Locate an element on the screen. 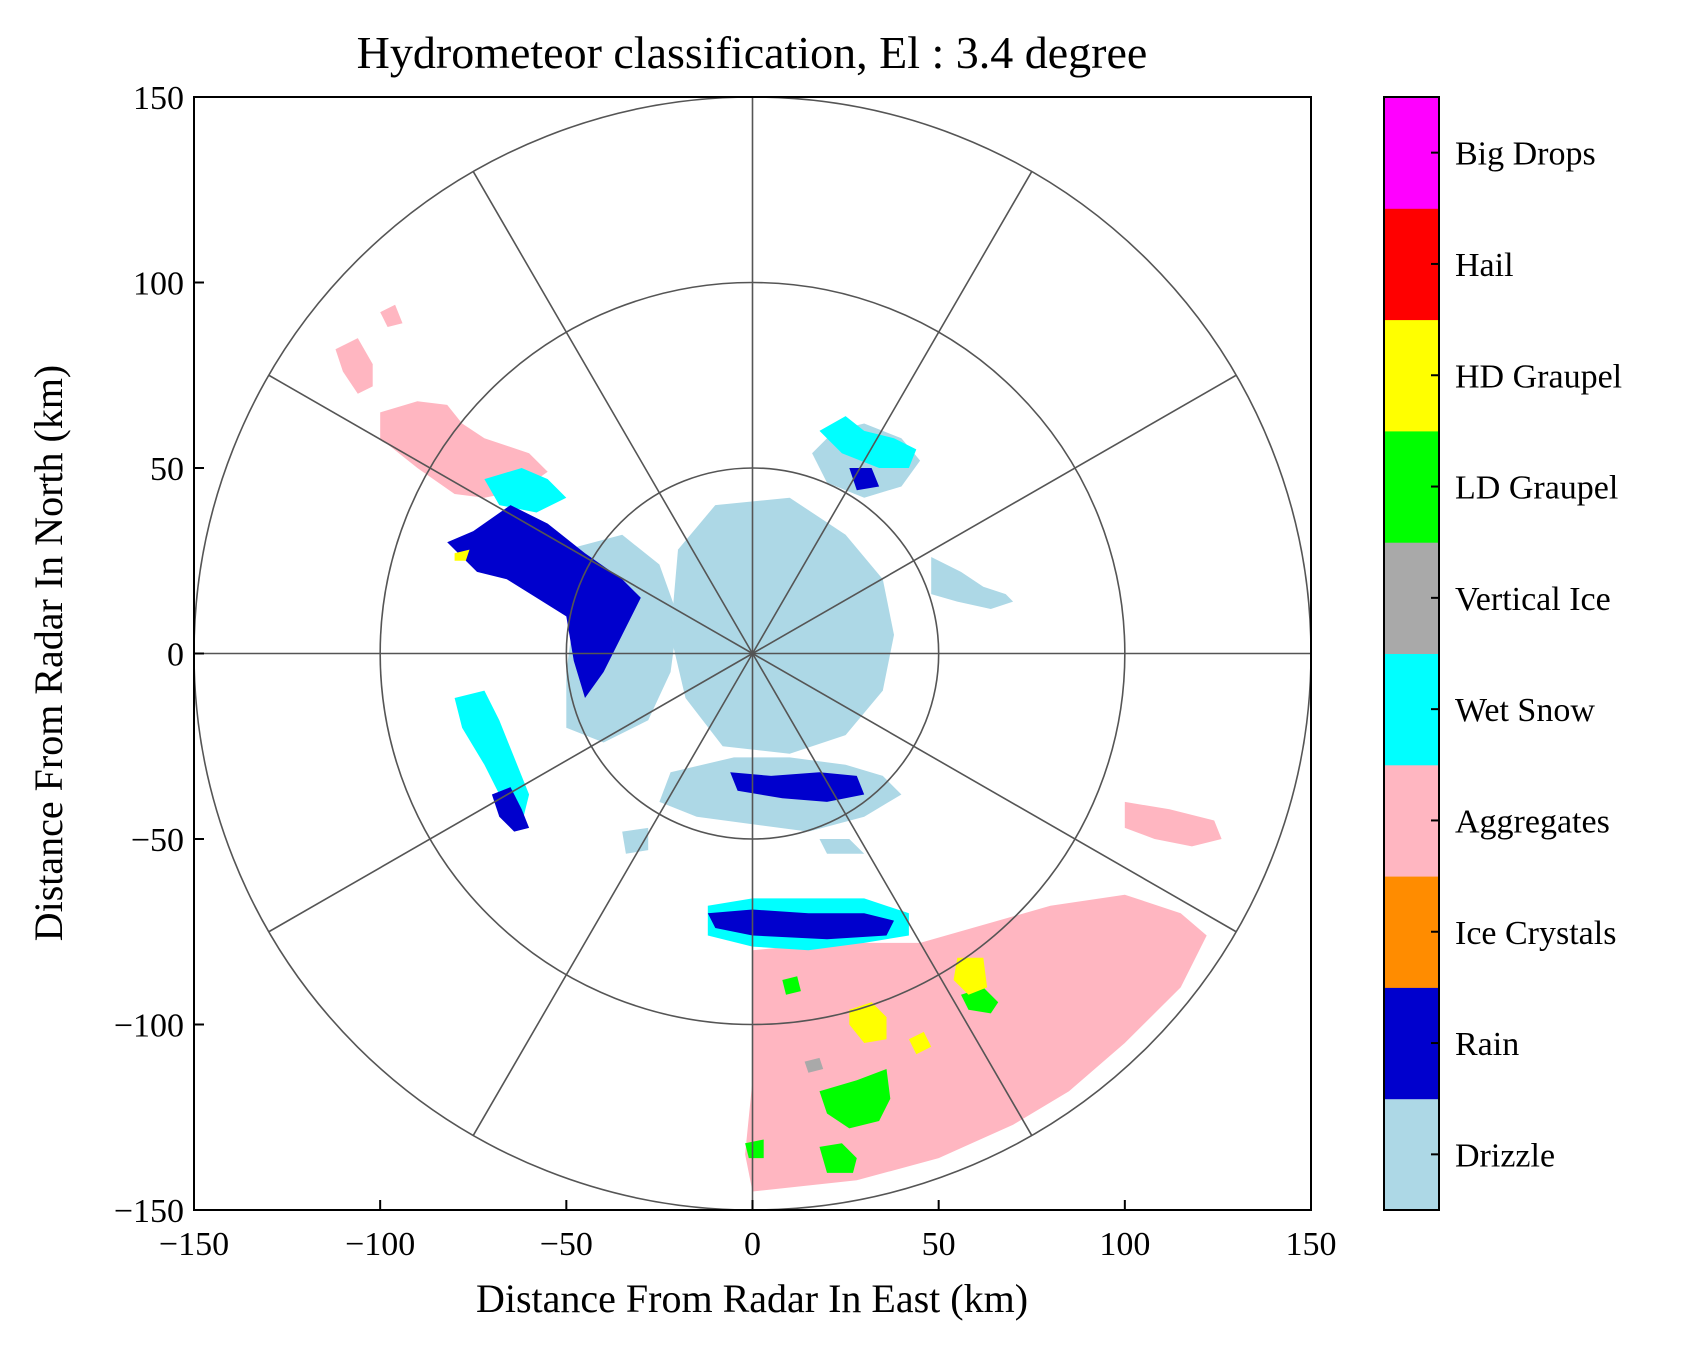 This screenshot has width=1681, height=1350. y-tick-label: 50 is located at coordinates (167, 469).